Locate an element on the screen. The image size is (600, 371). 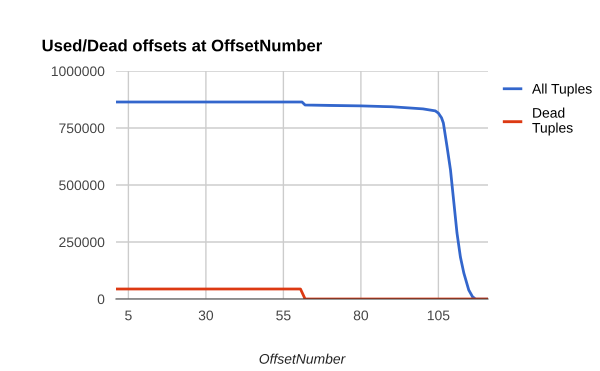
y-tick-label: 750000 is located at coordinates (81, 128).